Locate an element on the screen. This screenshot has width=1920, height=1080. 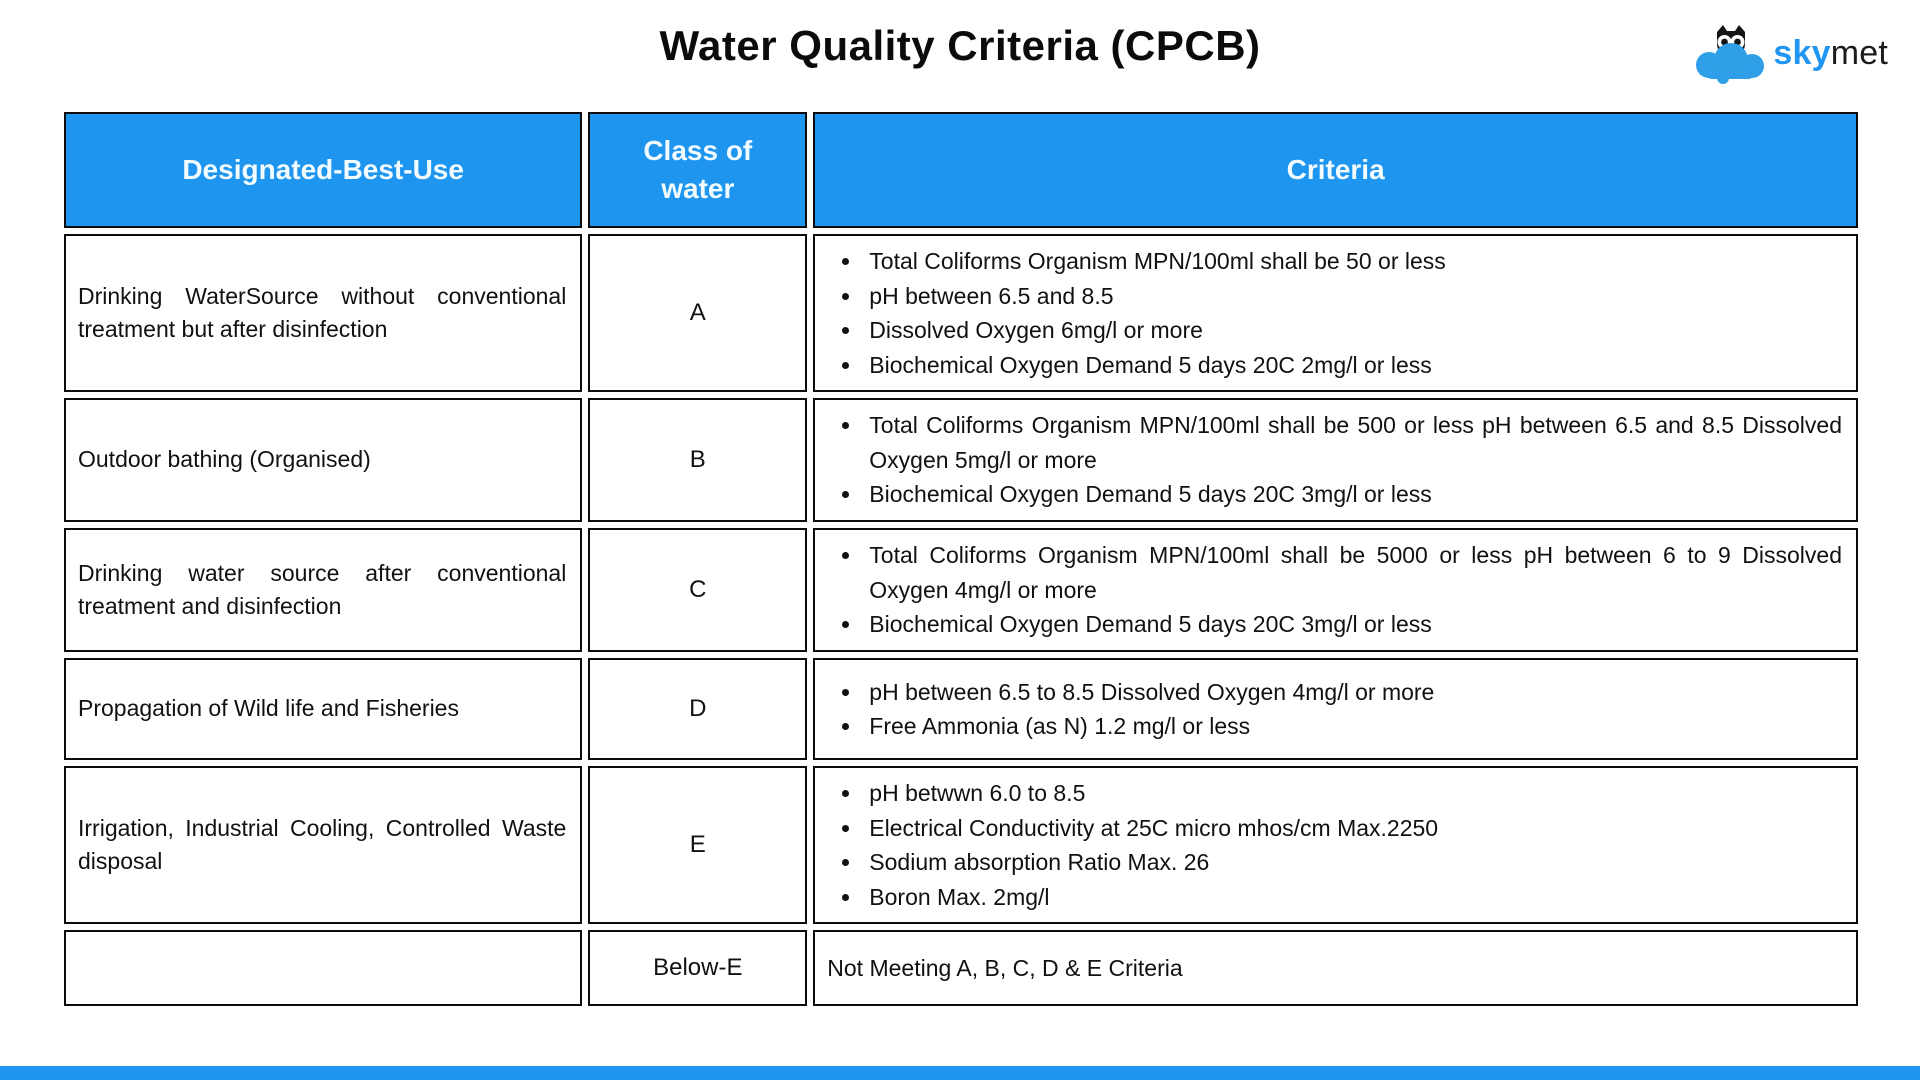
criteria-item: Sodium absorption Ratio Max. 26 is located at coordinates (1352, 862).